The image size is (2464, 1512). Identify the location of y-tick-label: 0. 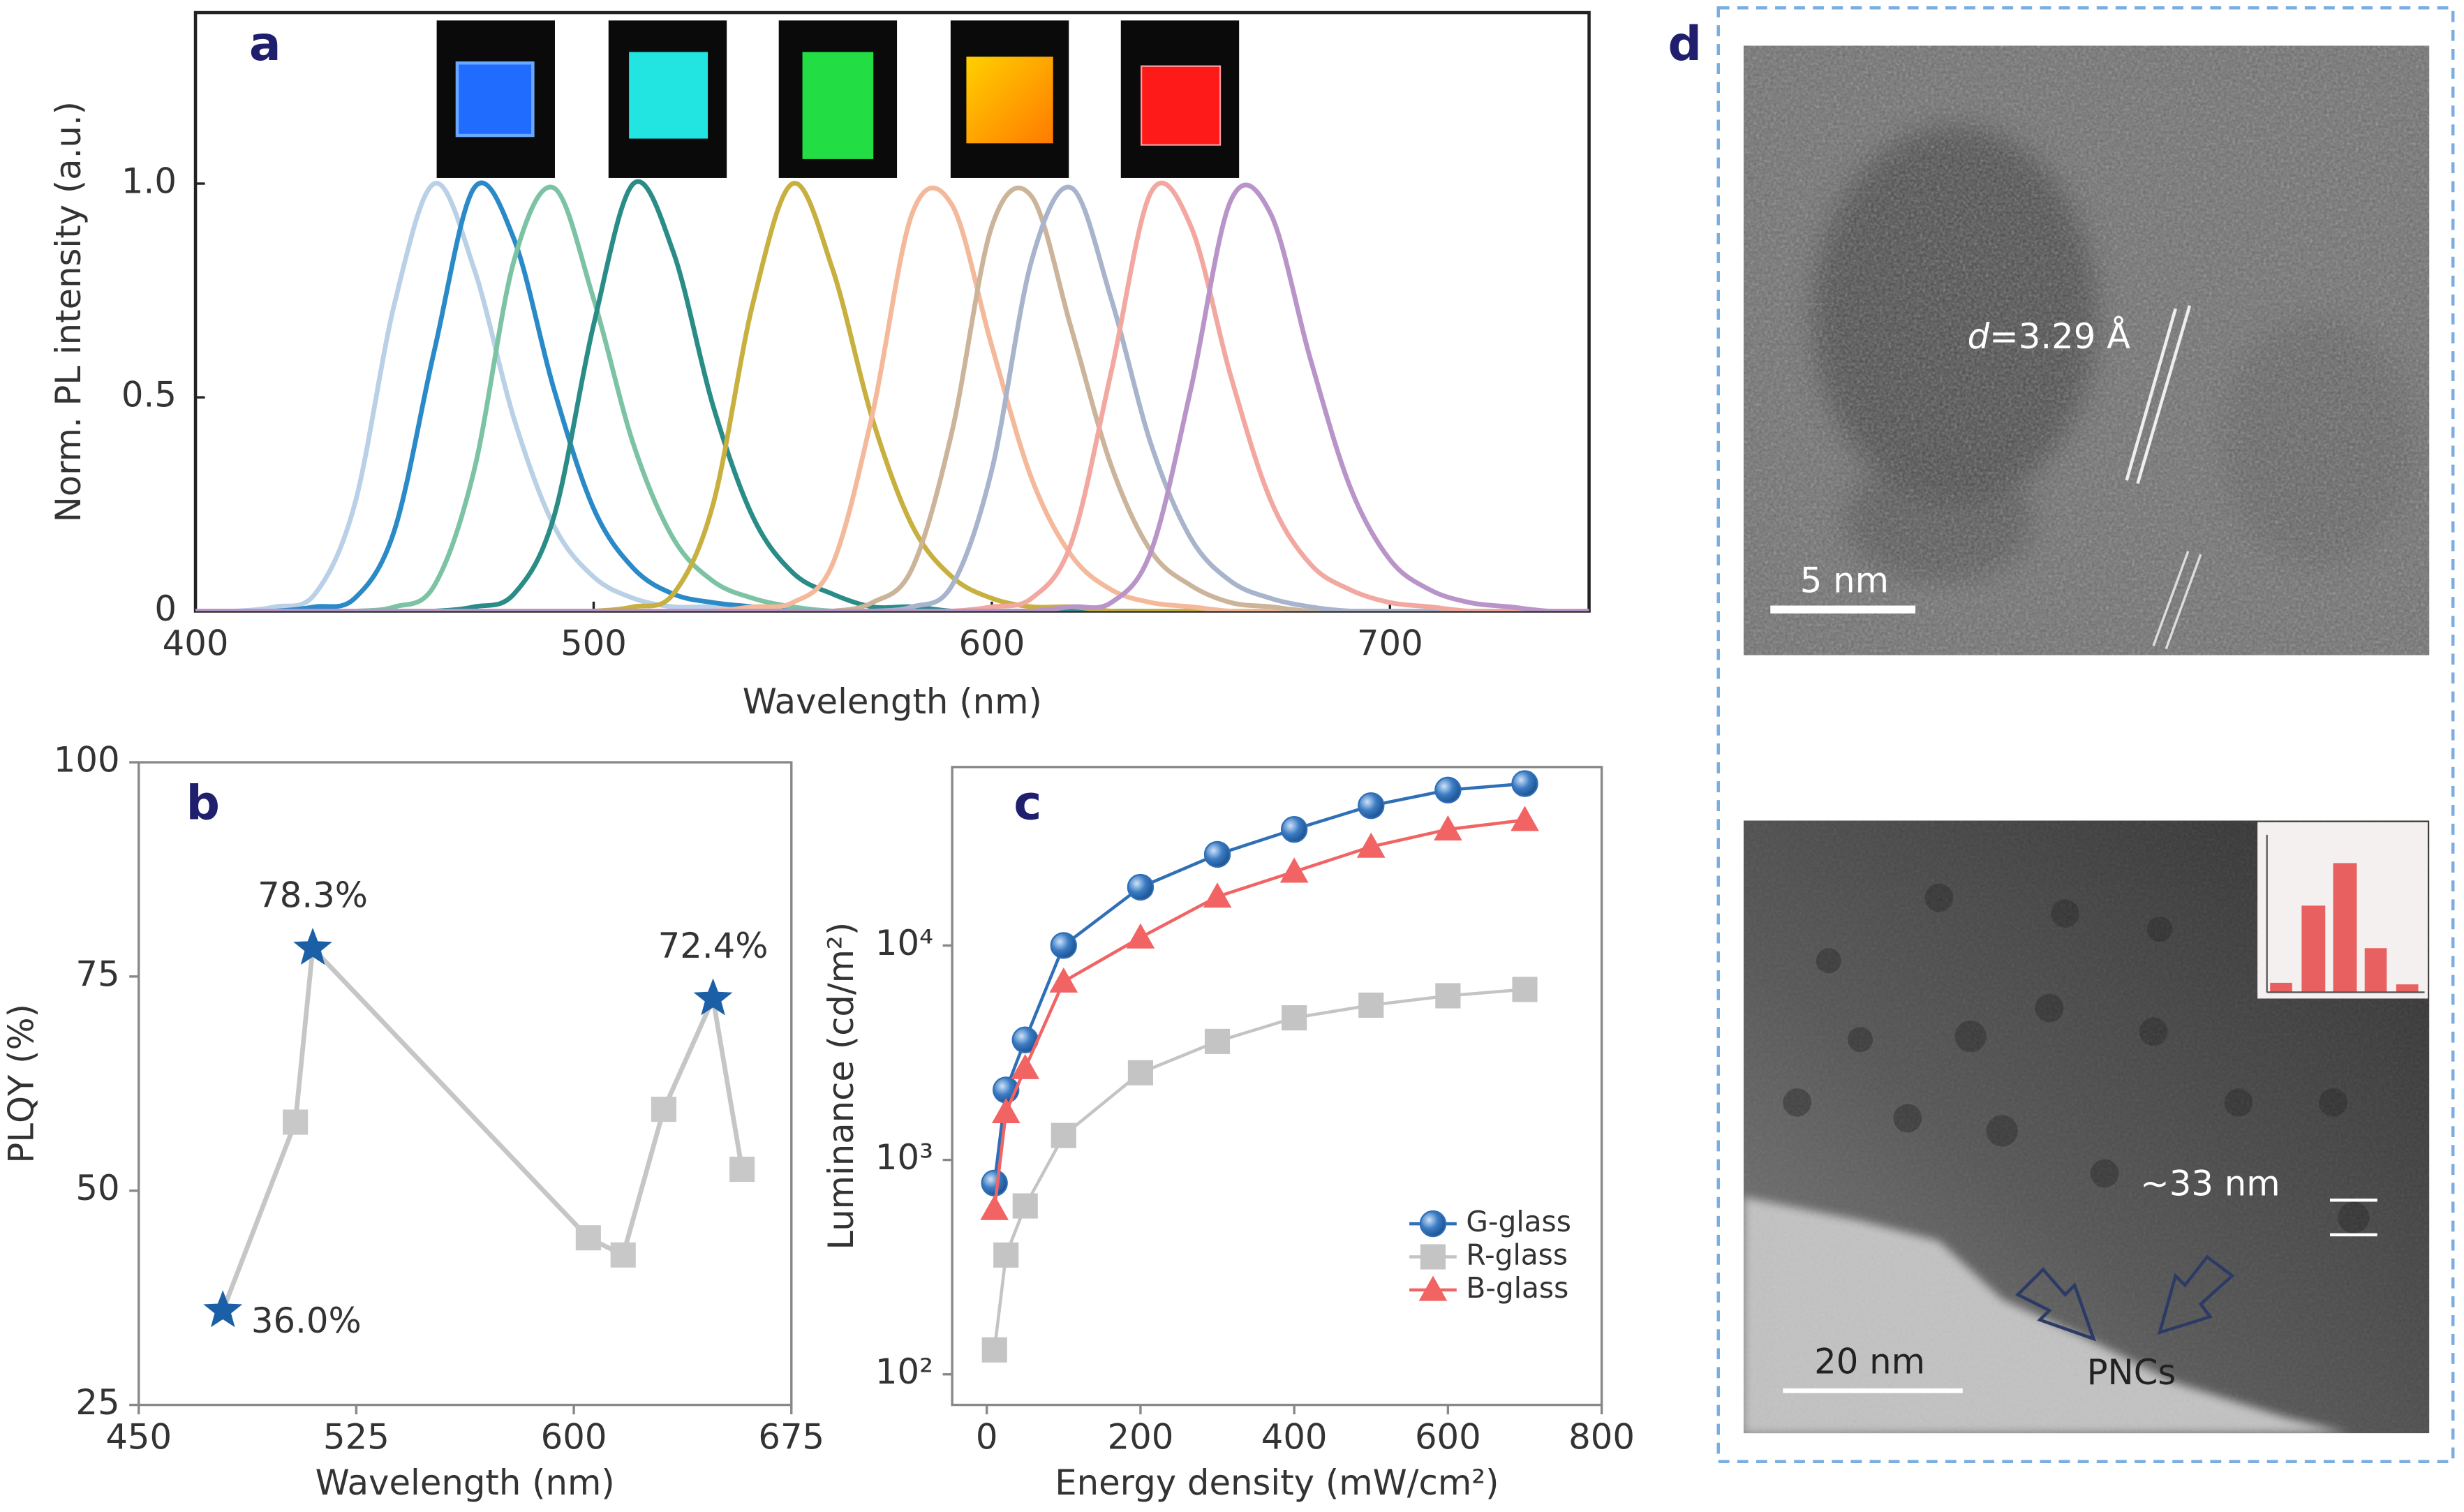
(165, 608).